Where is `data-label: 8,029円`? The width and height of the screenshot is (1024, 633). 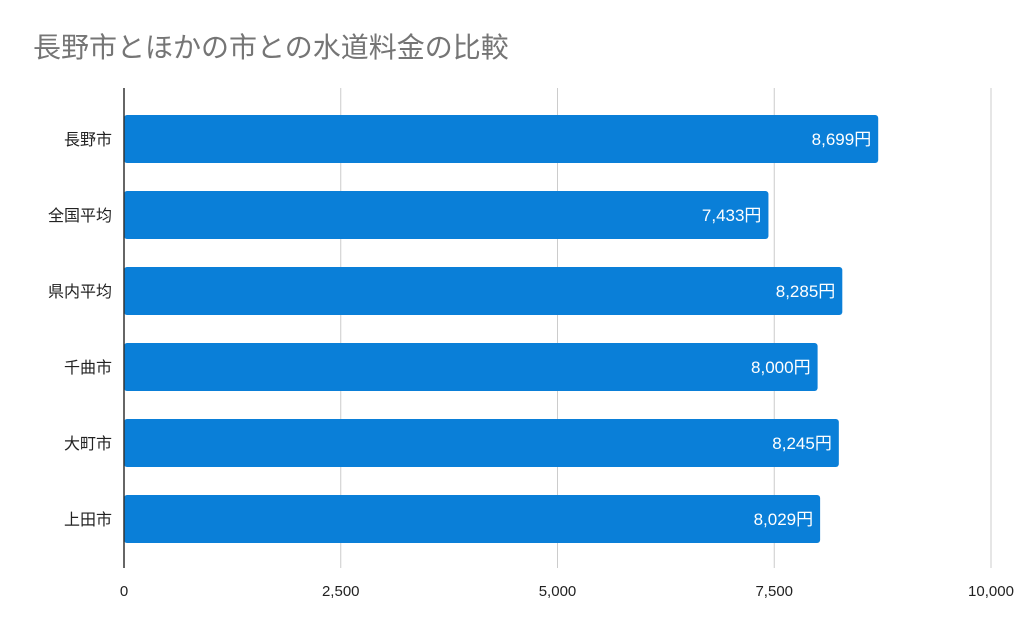 data-label: 8,029円 is located at coordinates (784, 519).